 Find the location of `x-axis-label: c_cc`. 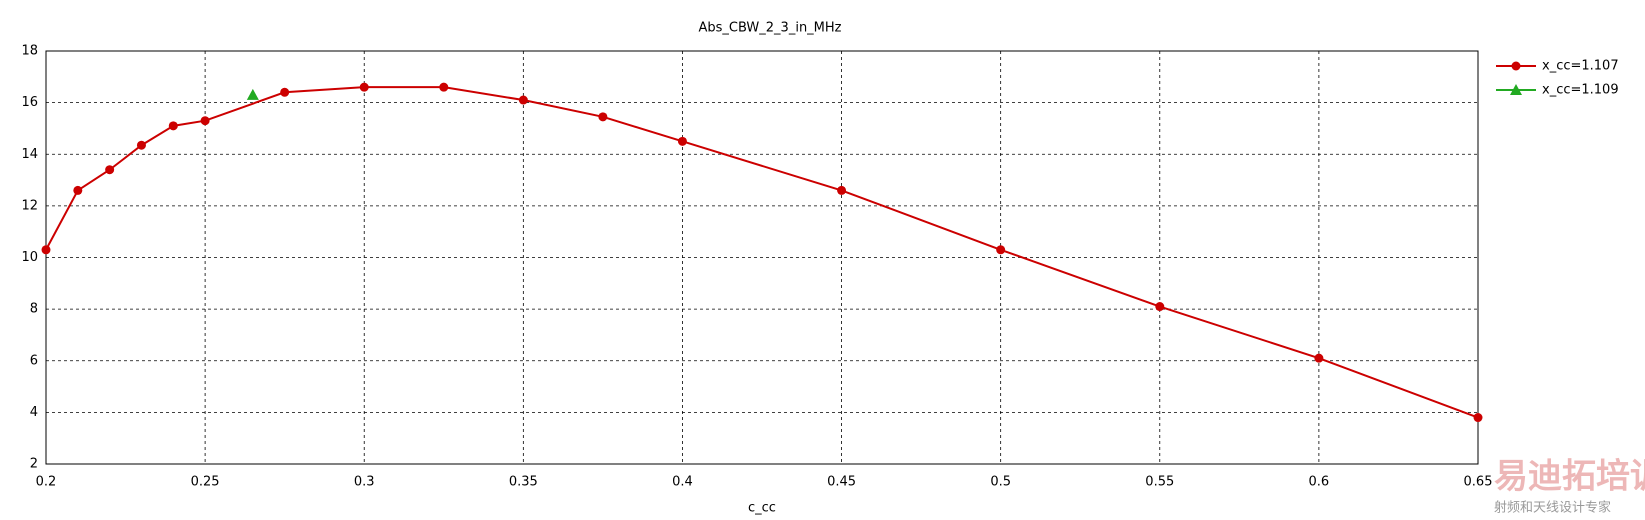

x-axis-label: c_cc is located at coordinates (762, 508).